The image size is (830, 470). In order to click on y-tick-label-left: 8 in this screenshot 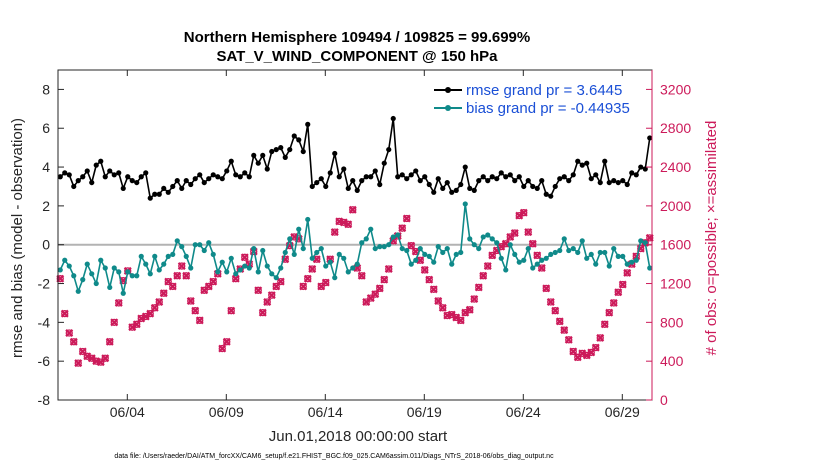, I will do `click(46, 89)`.